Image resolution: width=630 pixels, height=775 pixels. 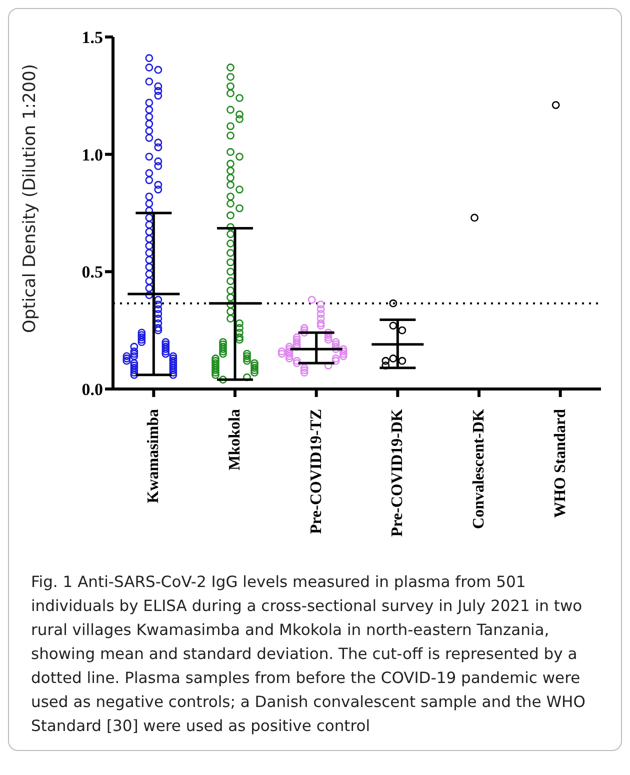 I want to click on x-tick-label: Mkokola, so click(x=235, y=439).